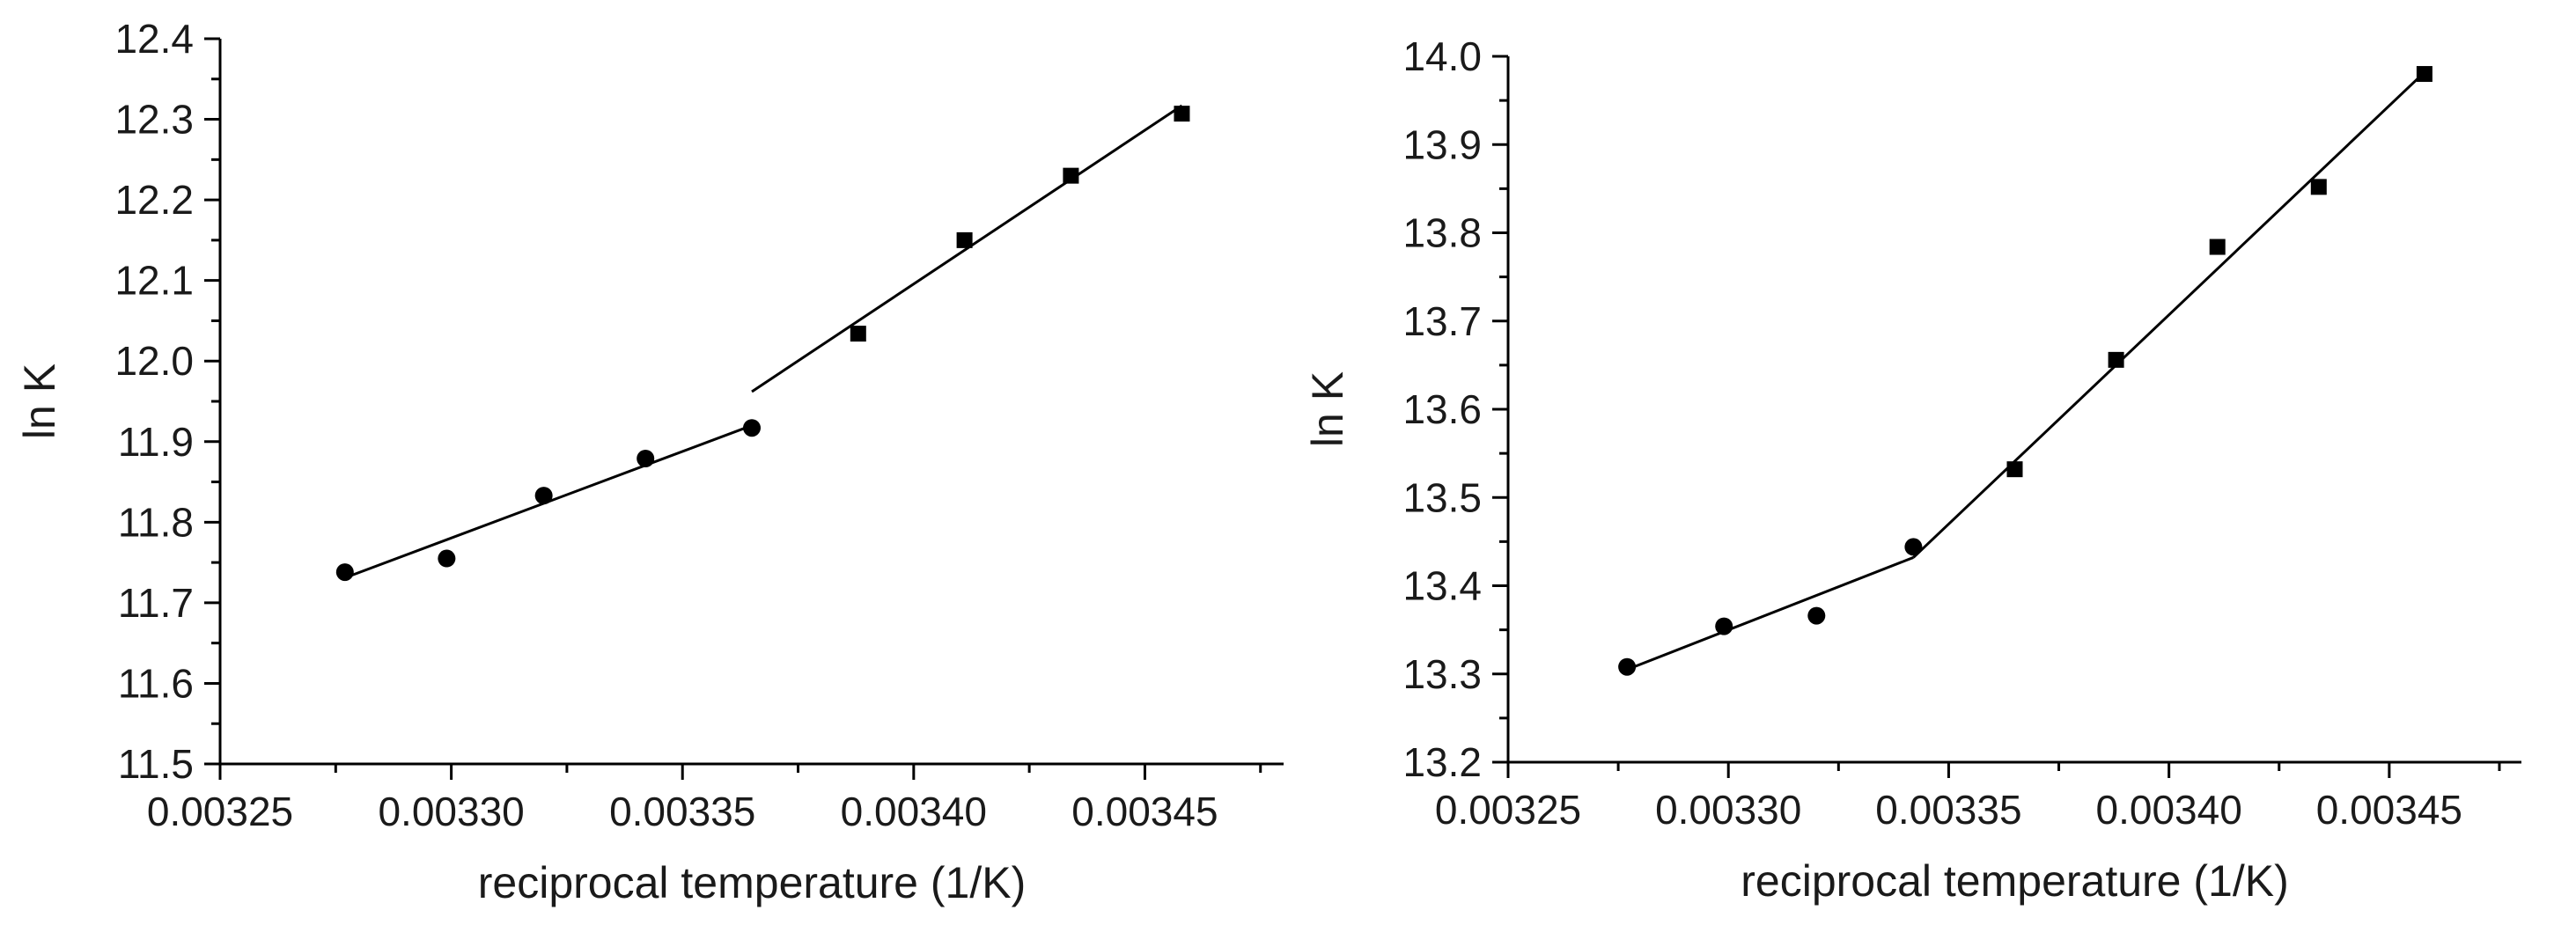 The height and width of the screenshot is (925, 2576). I want to click on y-tick-label: 11.9, so click(156, 442).